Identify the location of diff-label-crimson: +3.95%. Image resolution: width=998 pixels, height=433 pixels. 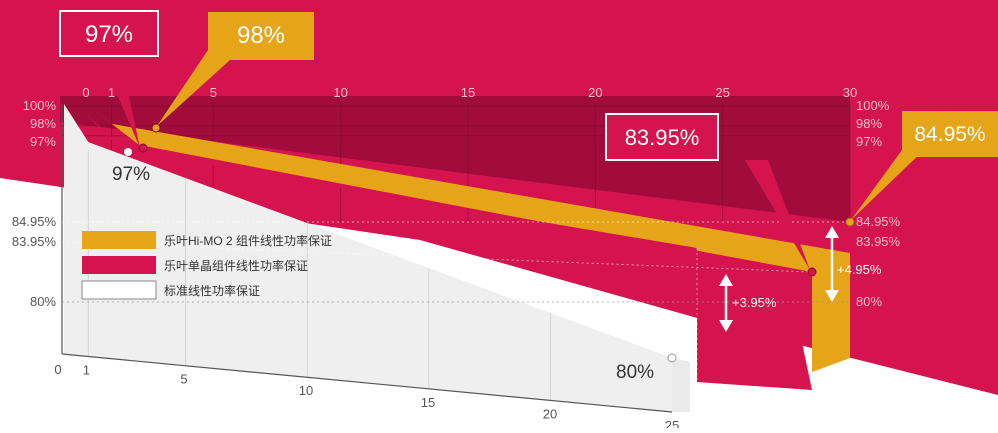
(754, 302).